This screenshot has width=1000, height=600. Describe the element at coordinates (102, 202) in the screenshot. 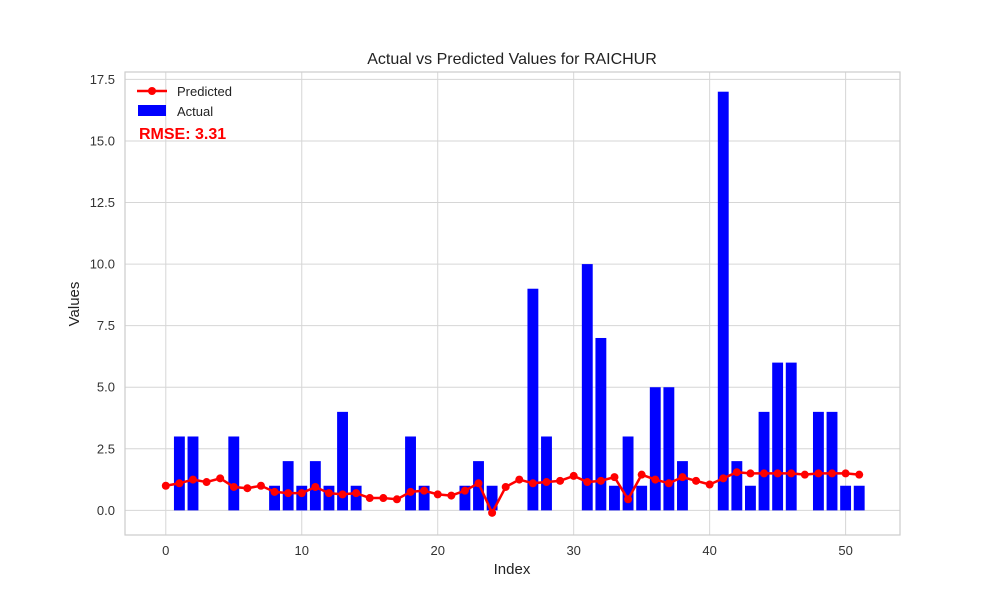

I see `y-tick-label: 12.5` at that location.